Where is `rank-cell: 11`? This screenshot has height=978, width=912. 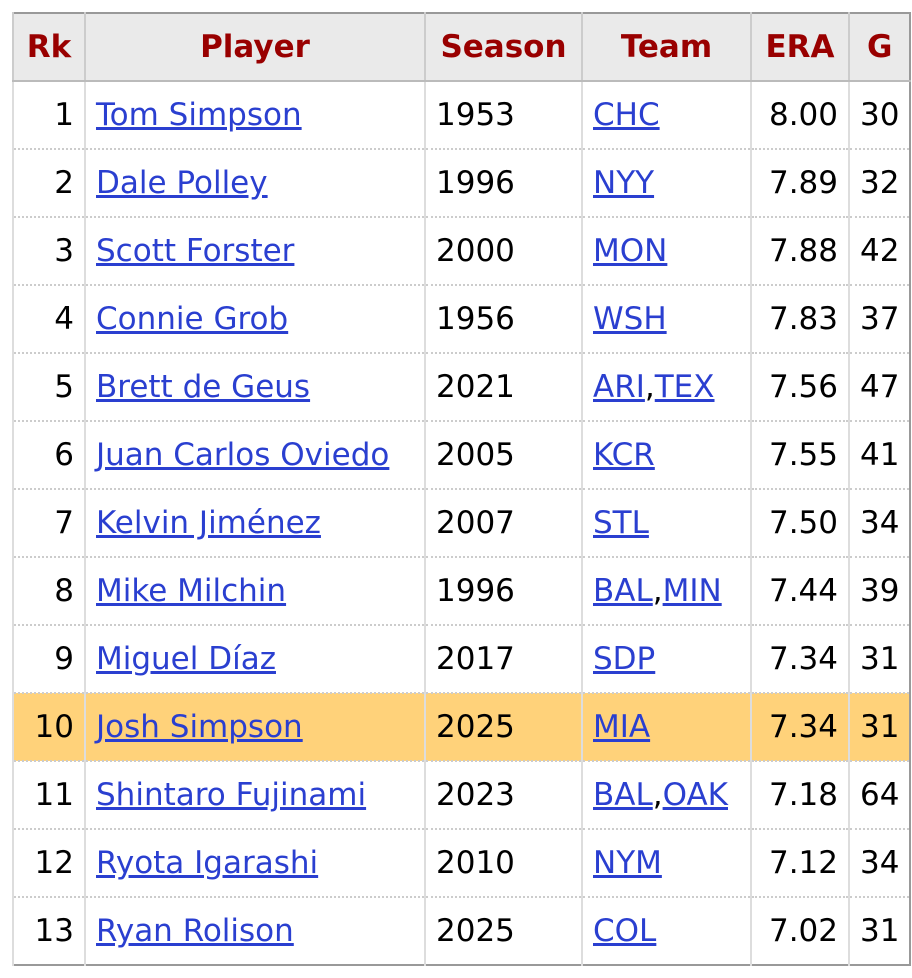 rank-cell: 11 is located at coordinates (48, 795).